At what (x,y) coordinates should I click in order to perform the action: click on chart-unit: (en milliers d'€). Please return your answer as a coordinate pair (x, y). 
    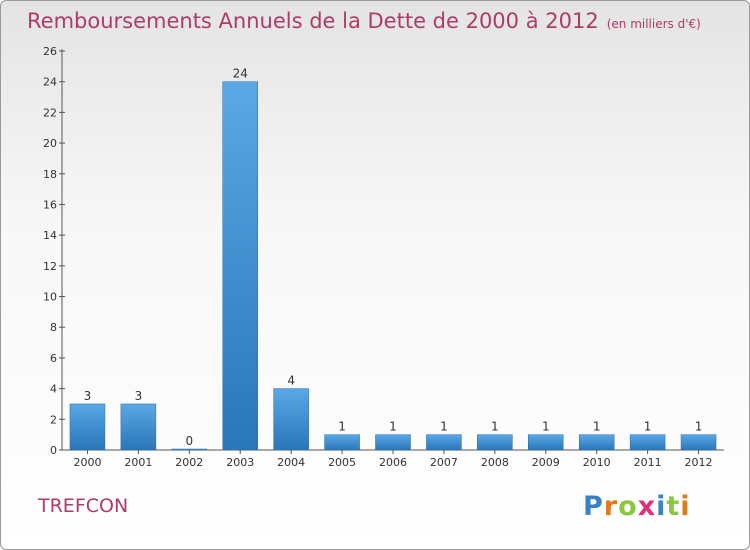
    Looking at the image, I should click on (653, 24).